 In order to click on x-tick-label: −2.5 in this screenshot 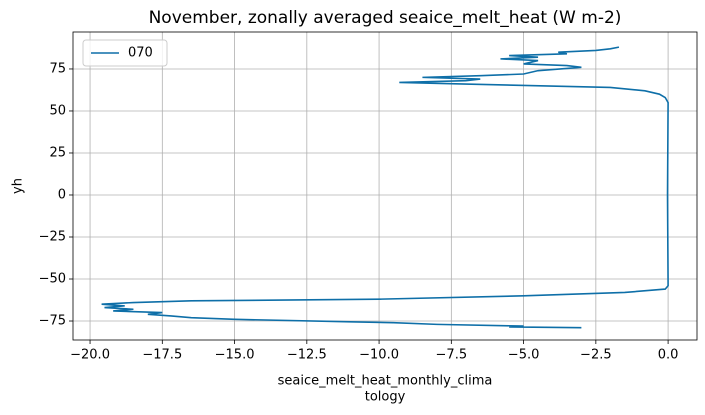, I will do `click(596, 355)`.